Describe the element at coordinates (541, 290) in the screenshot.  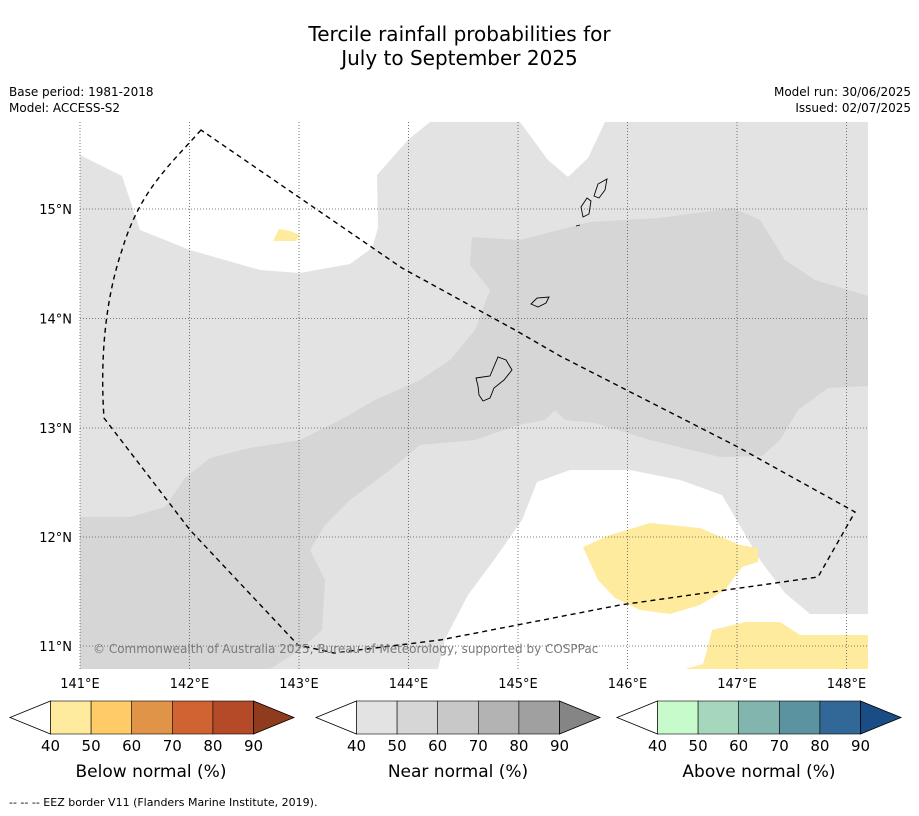
I see `islands` at that location.